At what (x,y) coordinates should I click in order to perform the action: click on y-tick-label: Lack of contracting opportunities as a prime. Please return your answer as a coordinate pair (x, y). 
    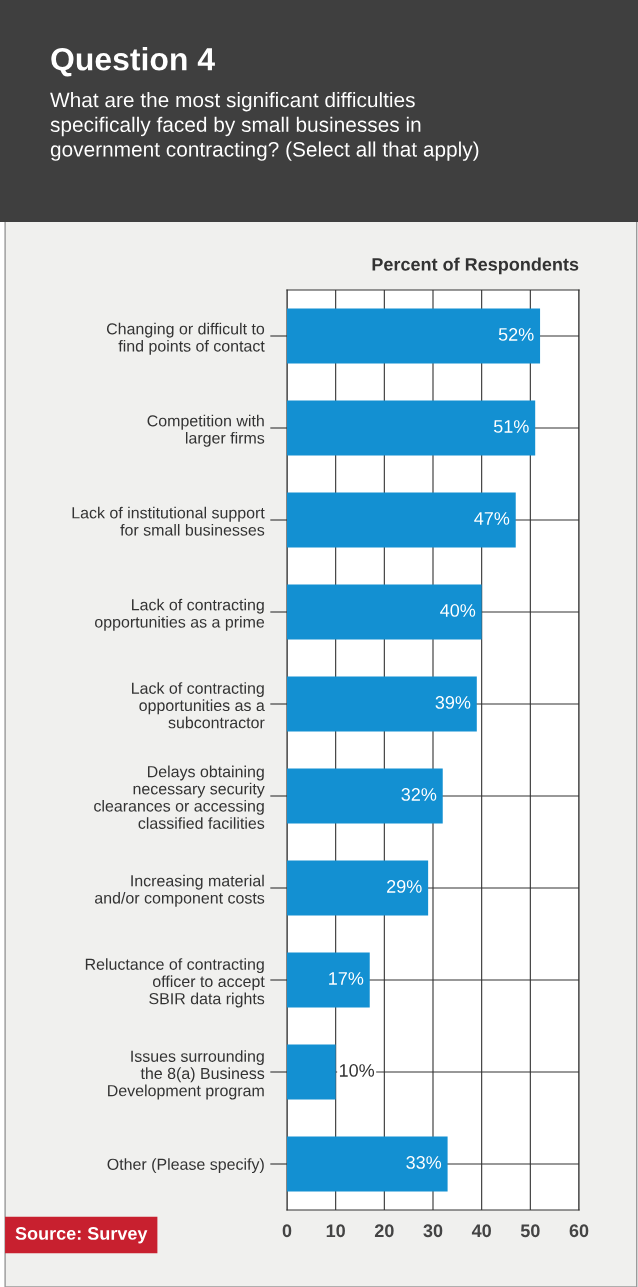
    Looking at the image, I should click on (180, 614).